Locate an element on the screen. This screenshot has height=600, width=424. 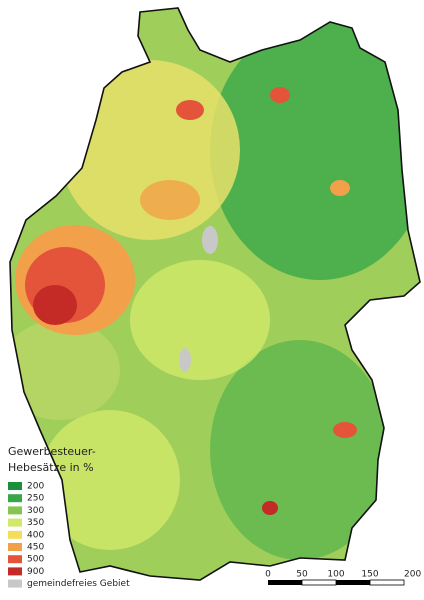
scale-label: 200 km is located at coordinates (414, 575).